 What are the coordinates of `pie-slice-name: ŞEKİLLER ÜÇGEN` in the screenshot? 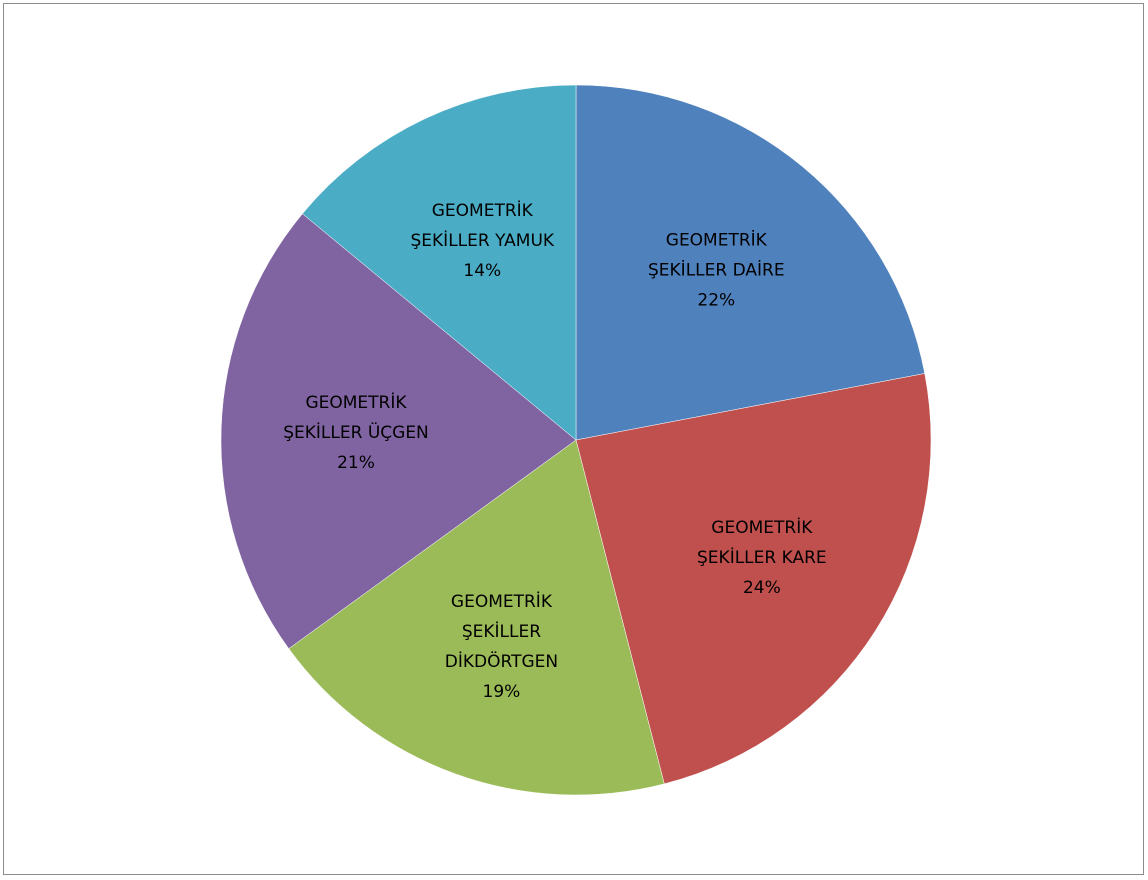 It's located at (356, 432).